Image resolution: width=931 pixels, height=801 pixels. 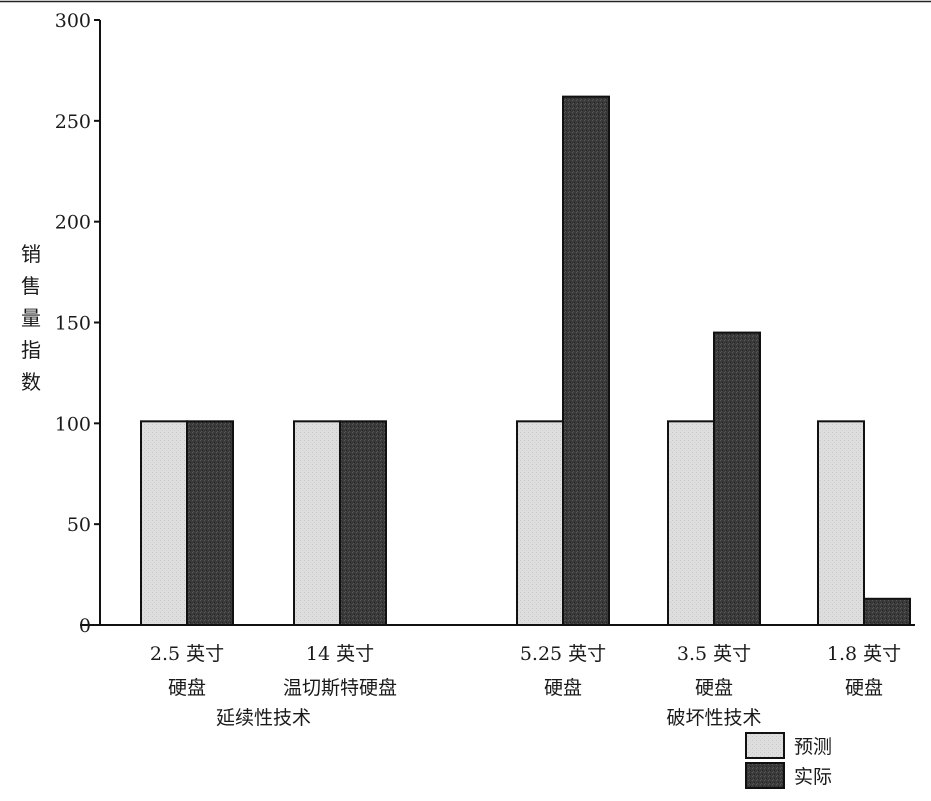 I want to click on y-axis-label-char: 销, so click(x=31, y=254).